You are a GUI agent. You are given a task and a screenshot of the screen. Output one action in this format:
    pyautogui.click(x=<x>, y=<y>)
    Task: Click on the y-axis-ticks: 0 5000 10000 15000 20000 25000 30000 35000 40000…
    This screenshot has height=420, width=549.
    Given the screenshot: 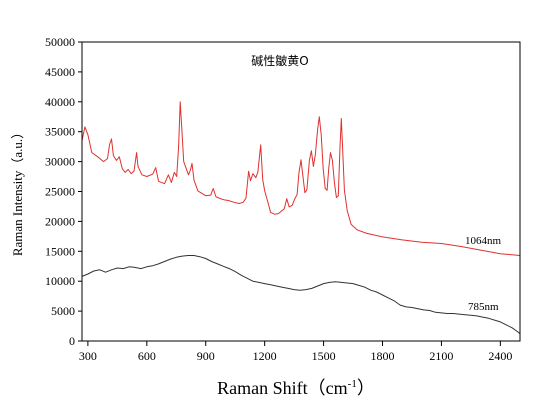 What is the action you would take?
    pyautogui.click(x=63, y=191)
    